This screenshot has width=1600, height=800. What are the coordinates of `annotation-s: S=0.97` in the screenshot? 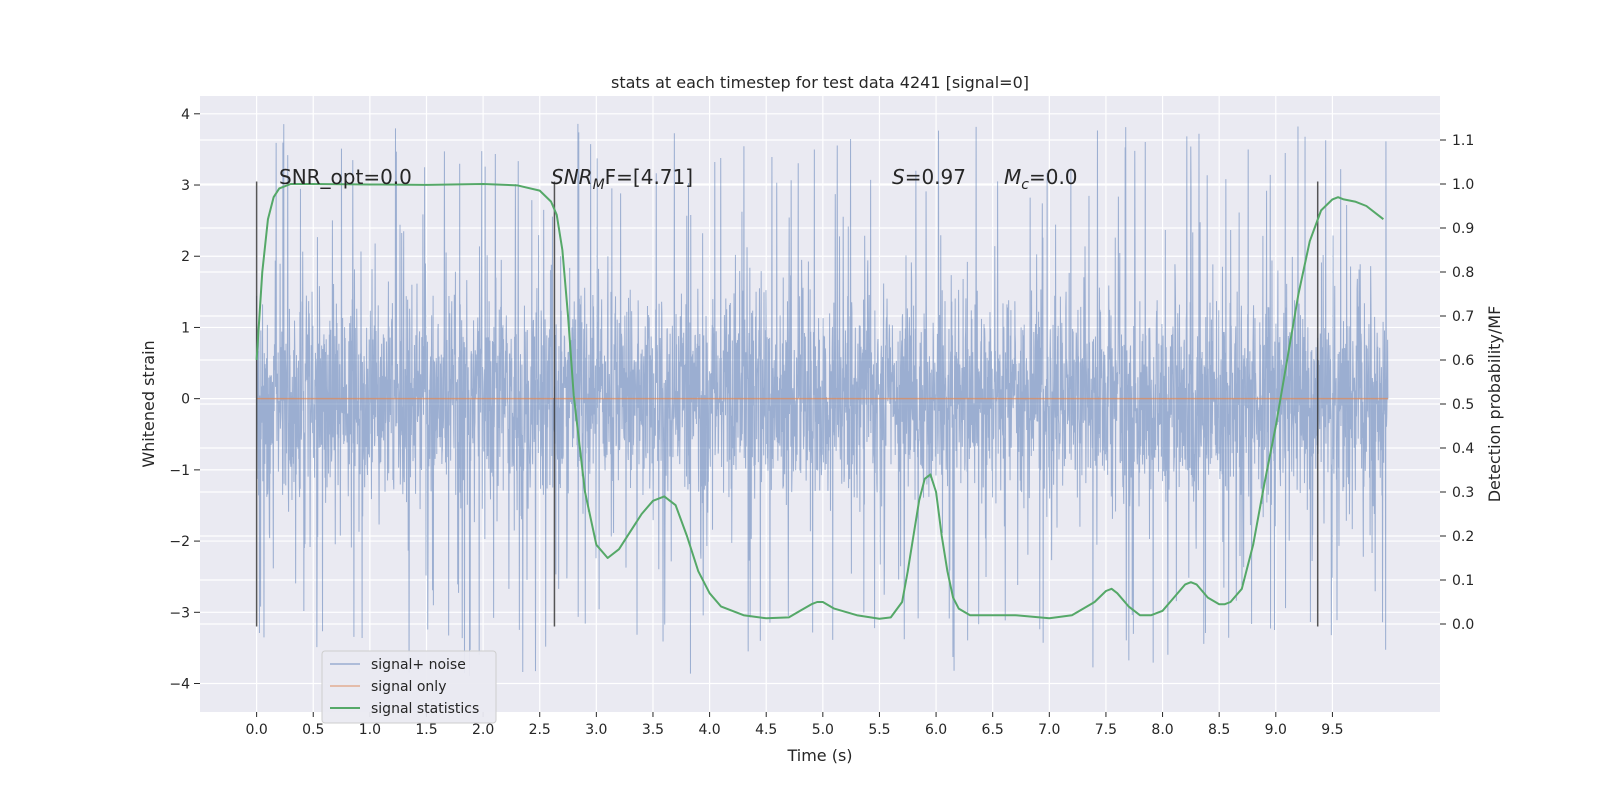 It's located at (929, 177).